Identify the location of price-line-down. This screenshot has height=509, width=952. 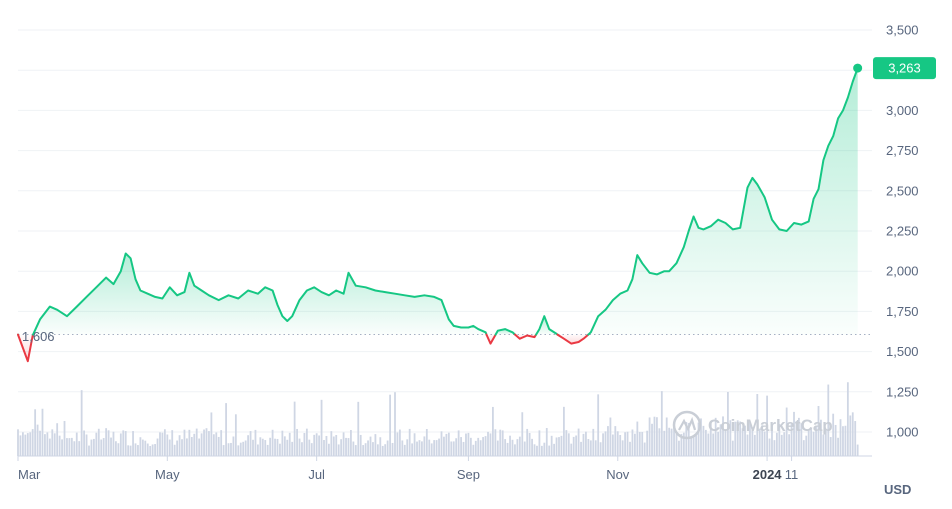
(491, 339).